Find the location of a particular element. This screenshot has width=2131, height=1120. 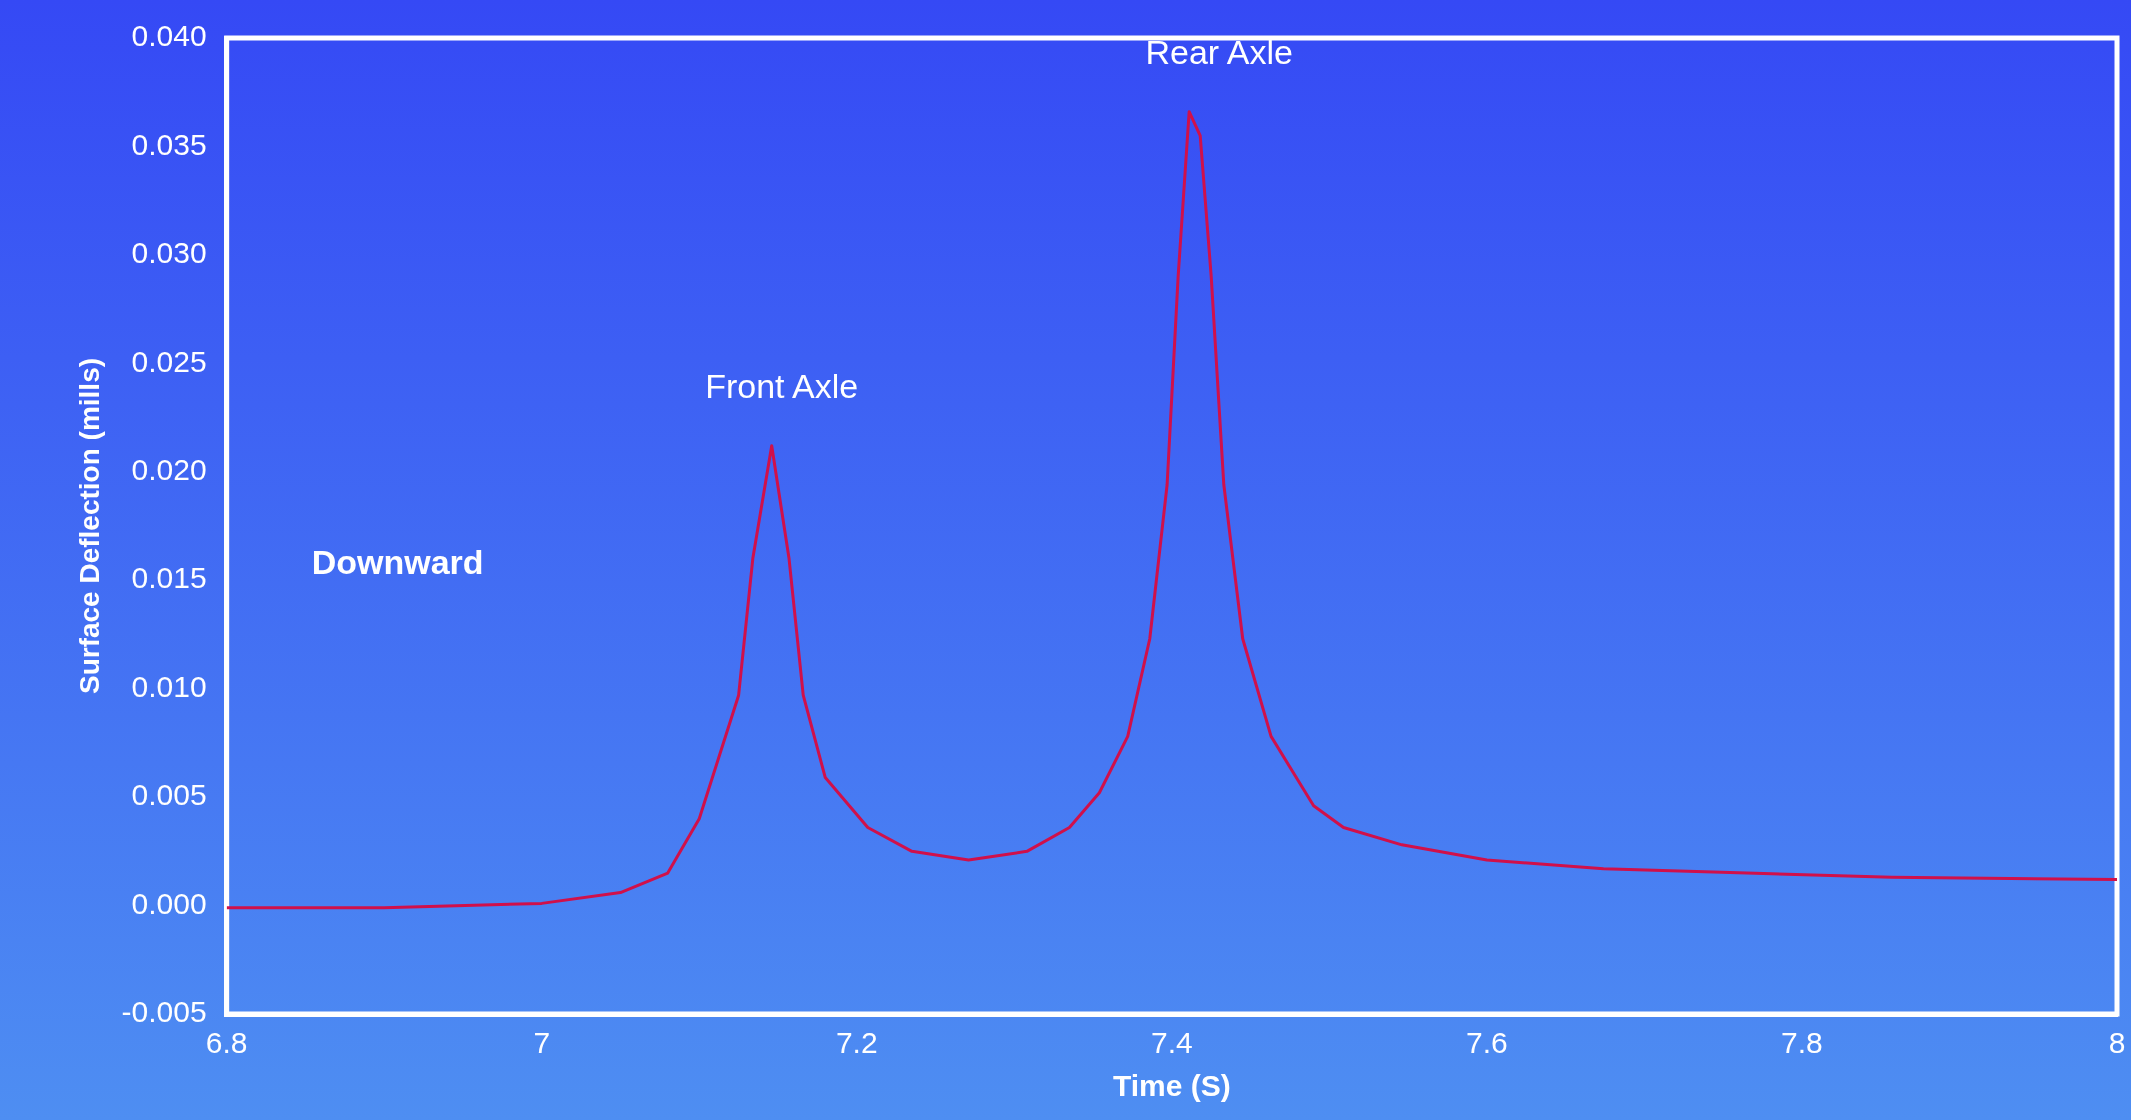

y-tick-label: 0.020 is located at coordinates (169, 470).